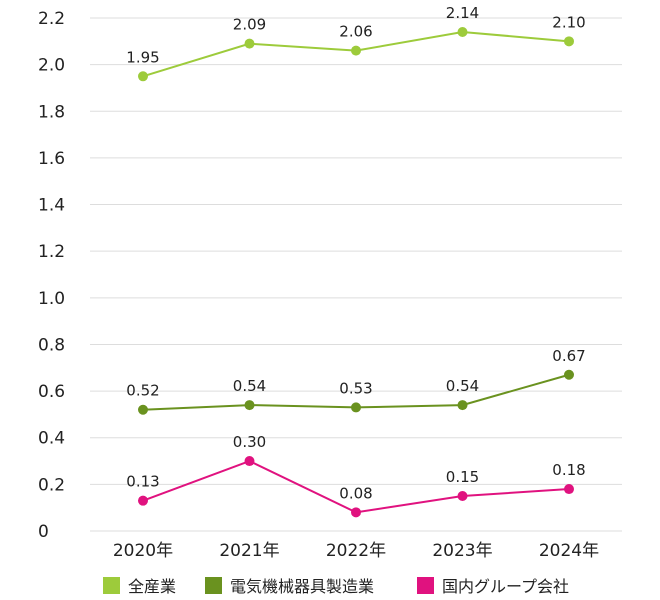  What do you see at coordinates (302, 586) in the screenshot?
I see `legend-label: 電気機械器具製造業` at bounding box center [302, 586].